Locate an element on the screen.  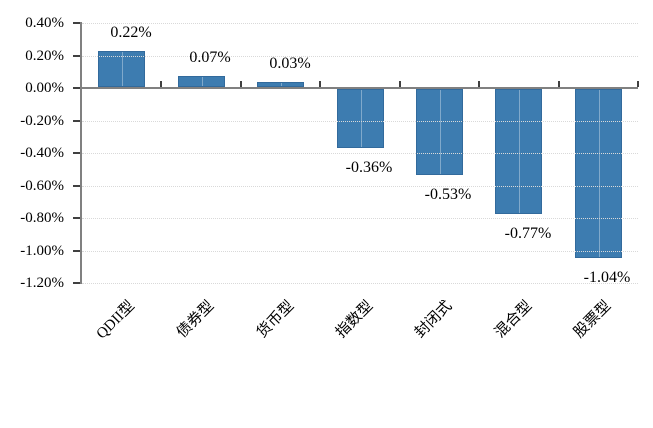
x-axis-zero-line is located at coordinates (359, 88).